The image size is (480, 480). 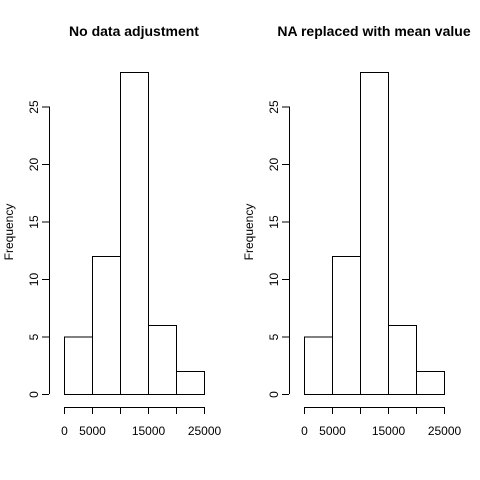 What do you see at coordinates (373, 31) in the screenshot?
I see `chart-title: NA replaced with mean value` at bounding box center [373, 31].